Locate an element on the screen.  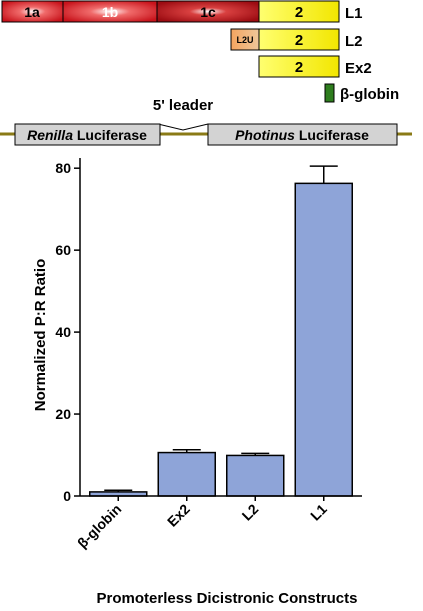
renilla-box is located at coordinates (87, 134).